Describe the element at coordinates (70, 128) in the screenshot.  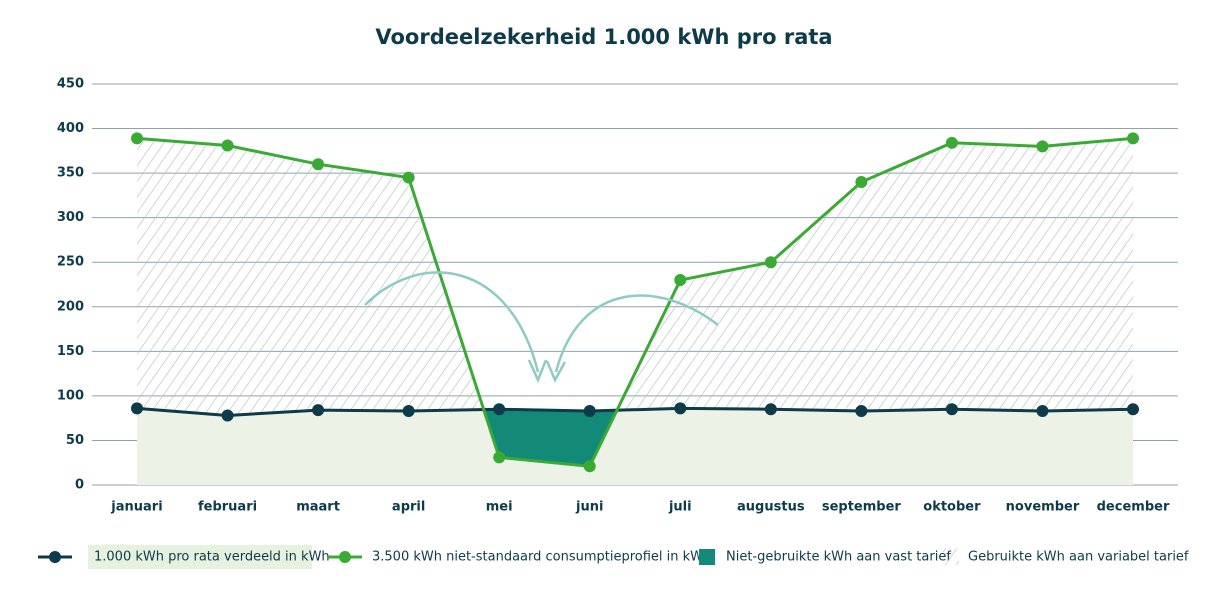
I see `y-tick-label: 400` at that location.